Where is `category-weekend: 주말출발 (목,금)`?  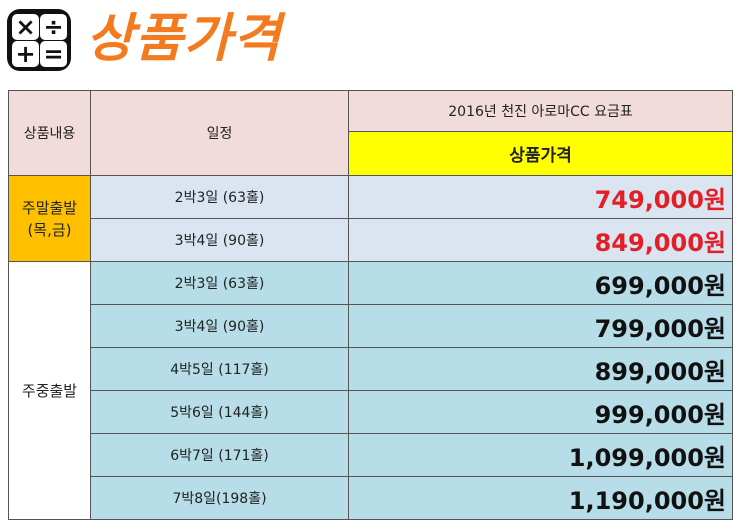
category-weekend: 주말출발 (목,금) is located at coordinates (49, 218).